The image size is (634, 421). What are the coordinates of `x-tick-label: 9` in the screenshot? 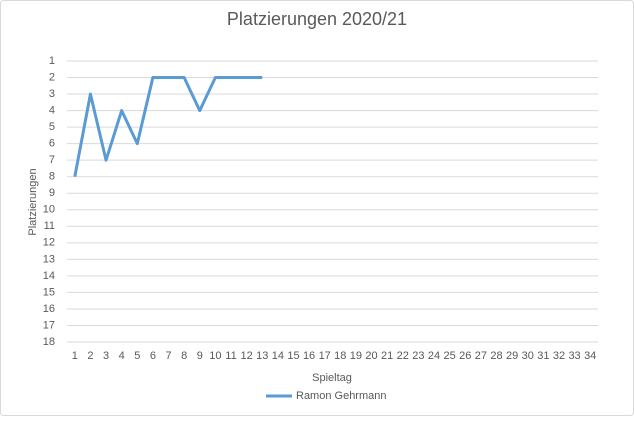 It's located at (200, 356).